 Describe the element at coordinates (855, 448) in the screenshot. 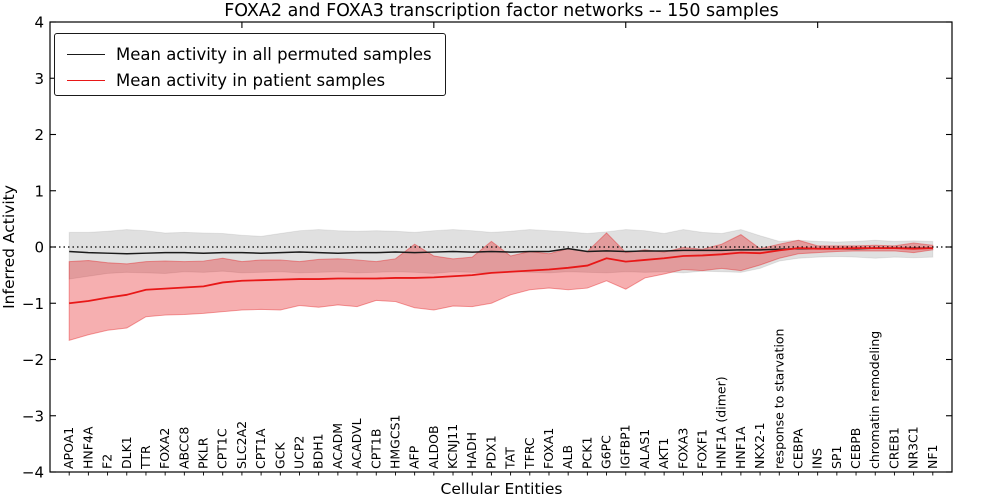

I see `x-tick-label: CEBPB` at that location.